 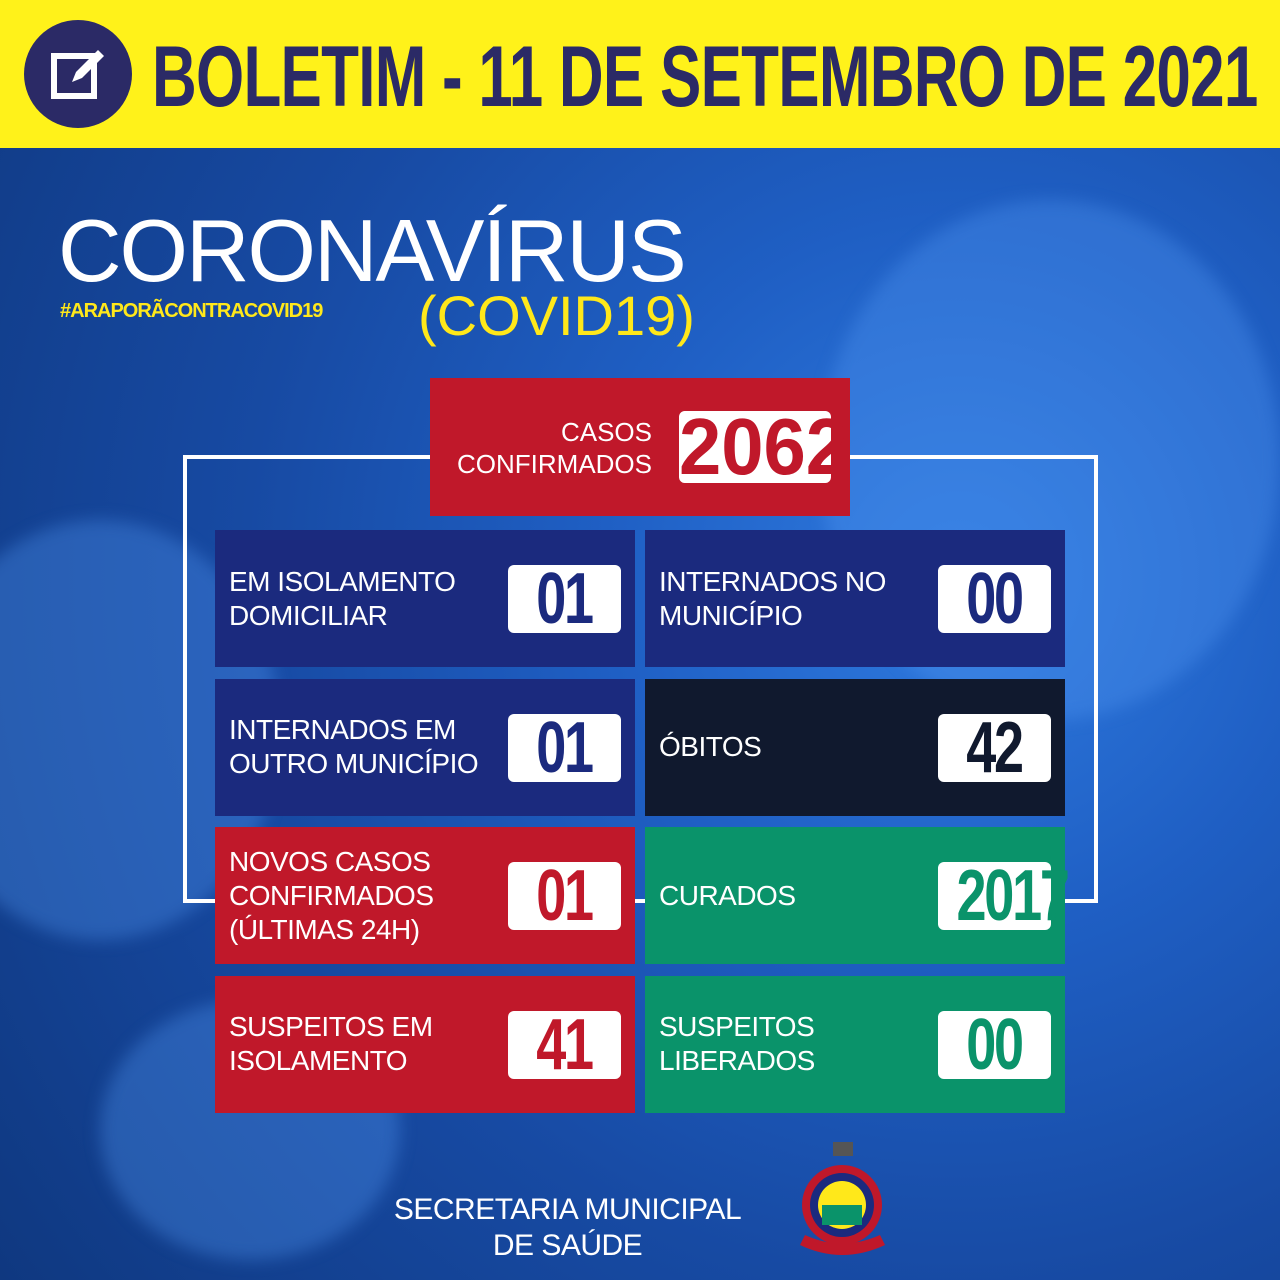 What do you see at coordinates (855, 1044) in the screenshot?
I see `card-suspeitos-liberados: SUSPEITOS LIBERADOS 00` at bounding box center [855, 1044].